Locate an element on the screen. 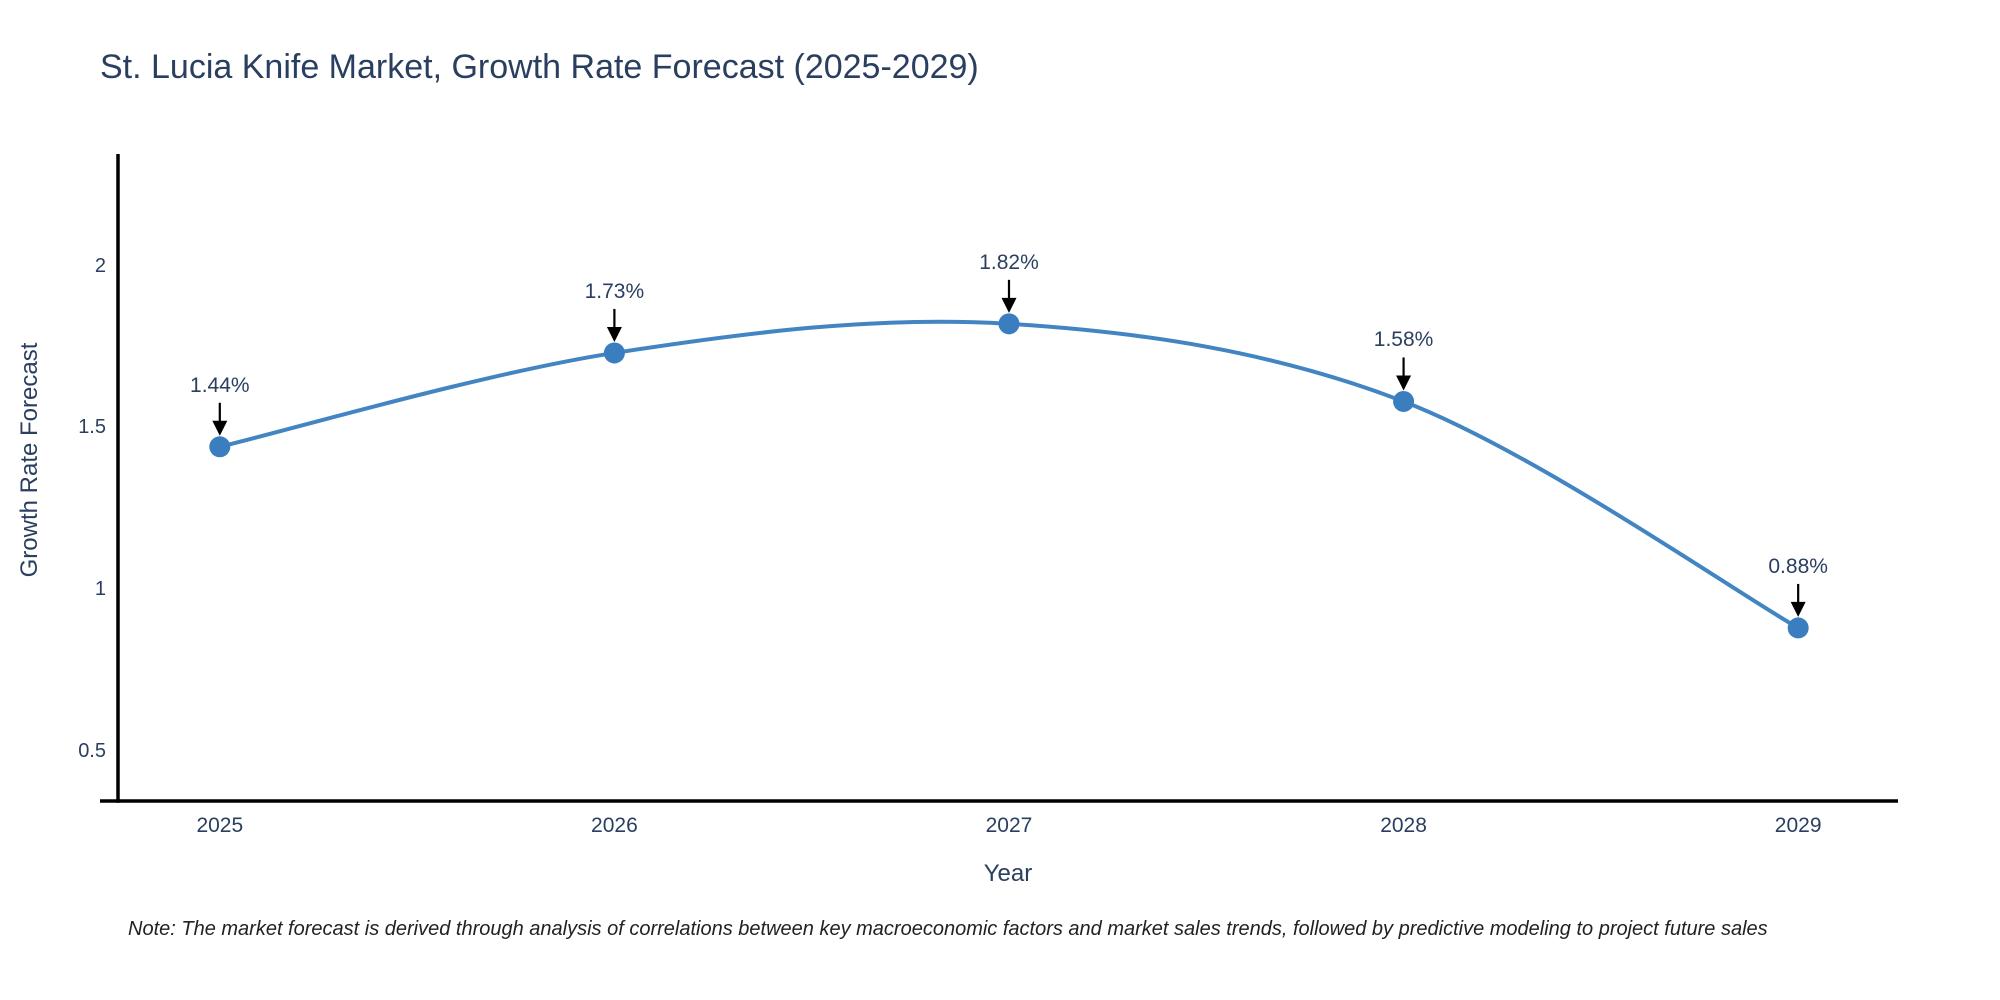 The width and height of the screenshot is (2000, 1000). y-tick-label: 2 is located at coordinates (100, 265).